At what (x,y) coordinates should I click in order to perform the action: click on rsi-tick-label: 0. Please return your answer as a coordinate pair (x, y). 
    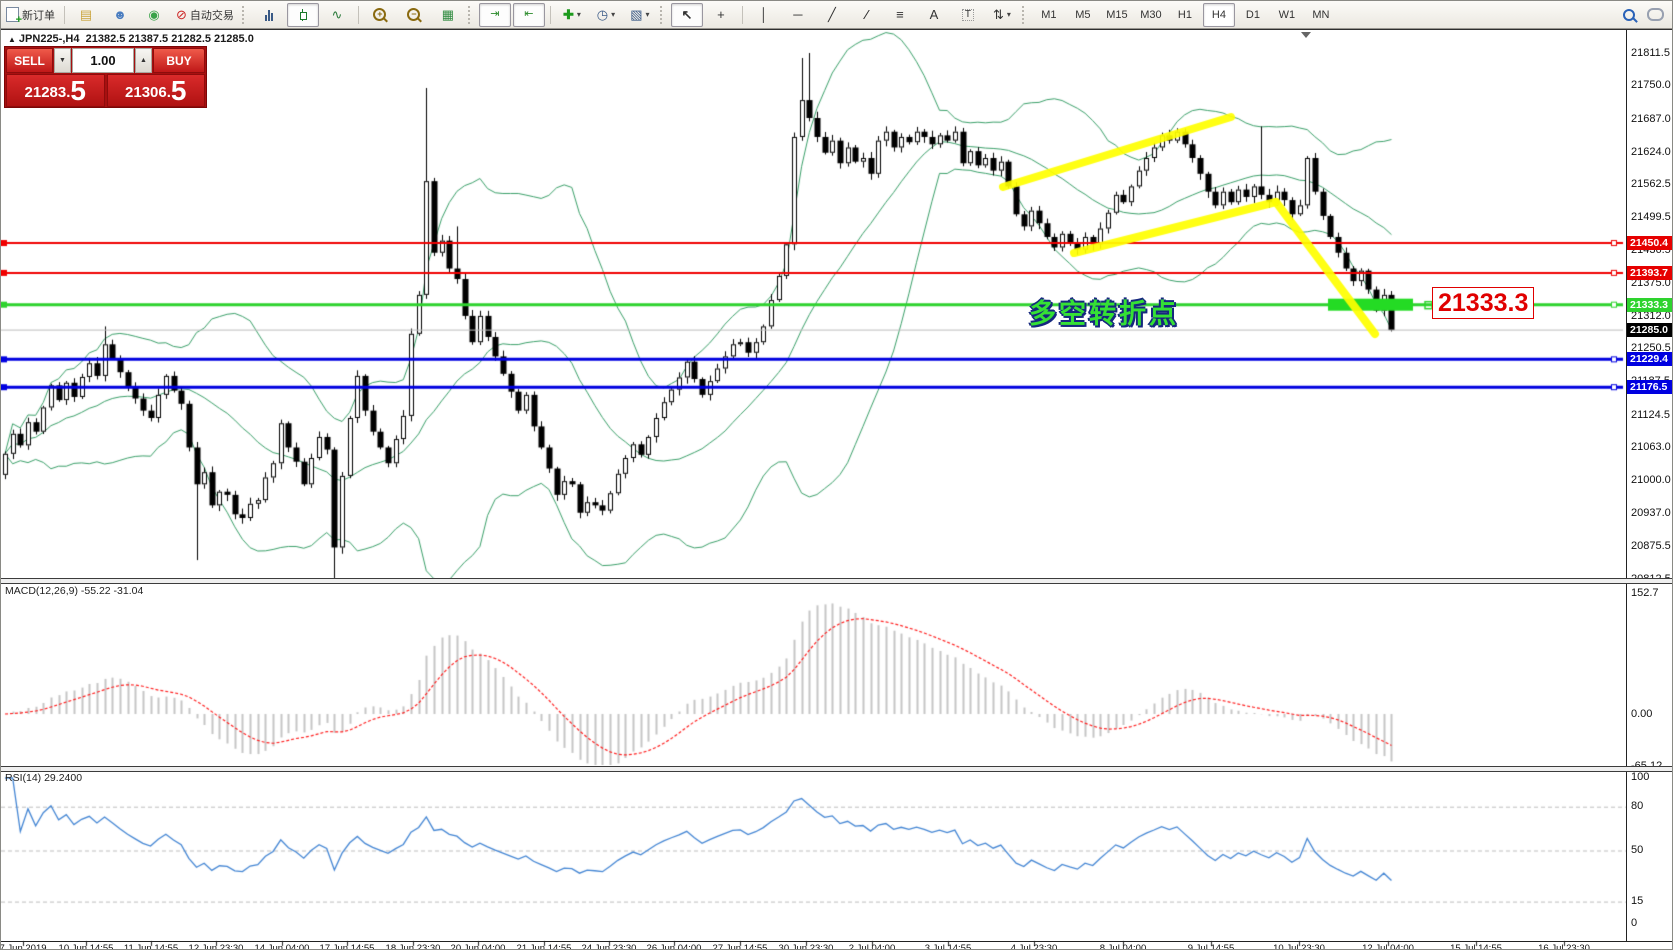
    Looking at the image, I should click on (1634, 923).